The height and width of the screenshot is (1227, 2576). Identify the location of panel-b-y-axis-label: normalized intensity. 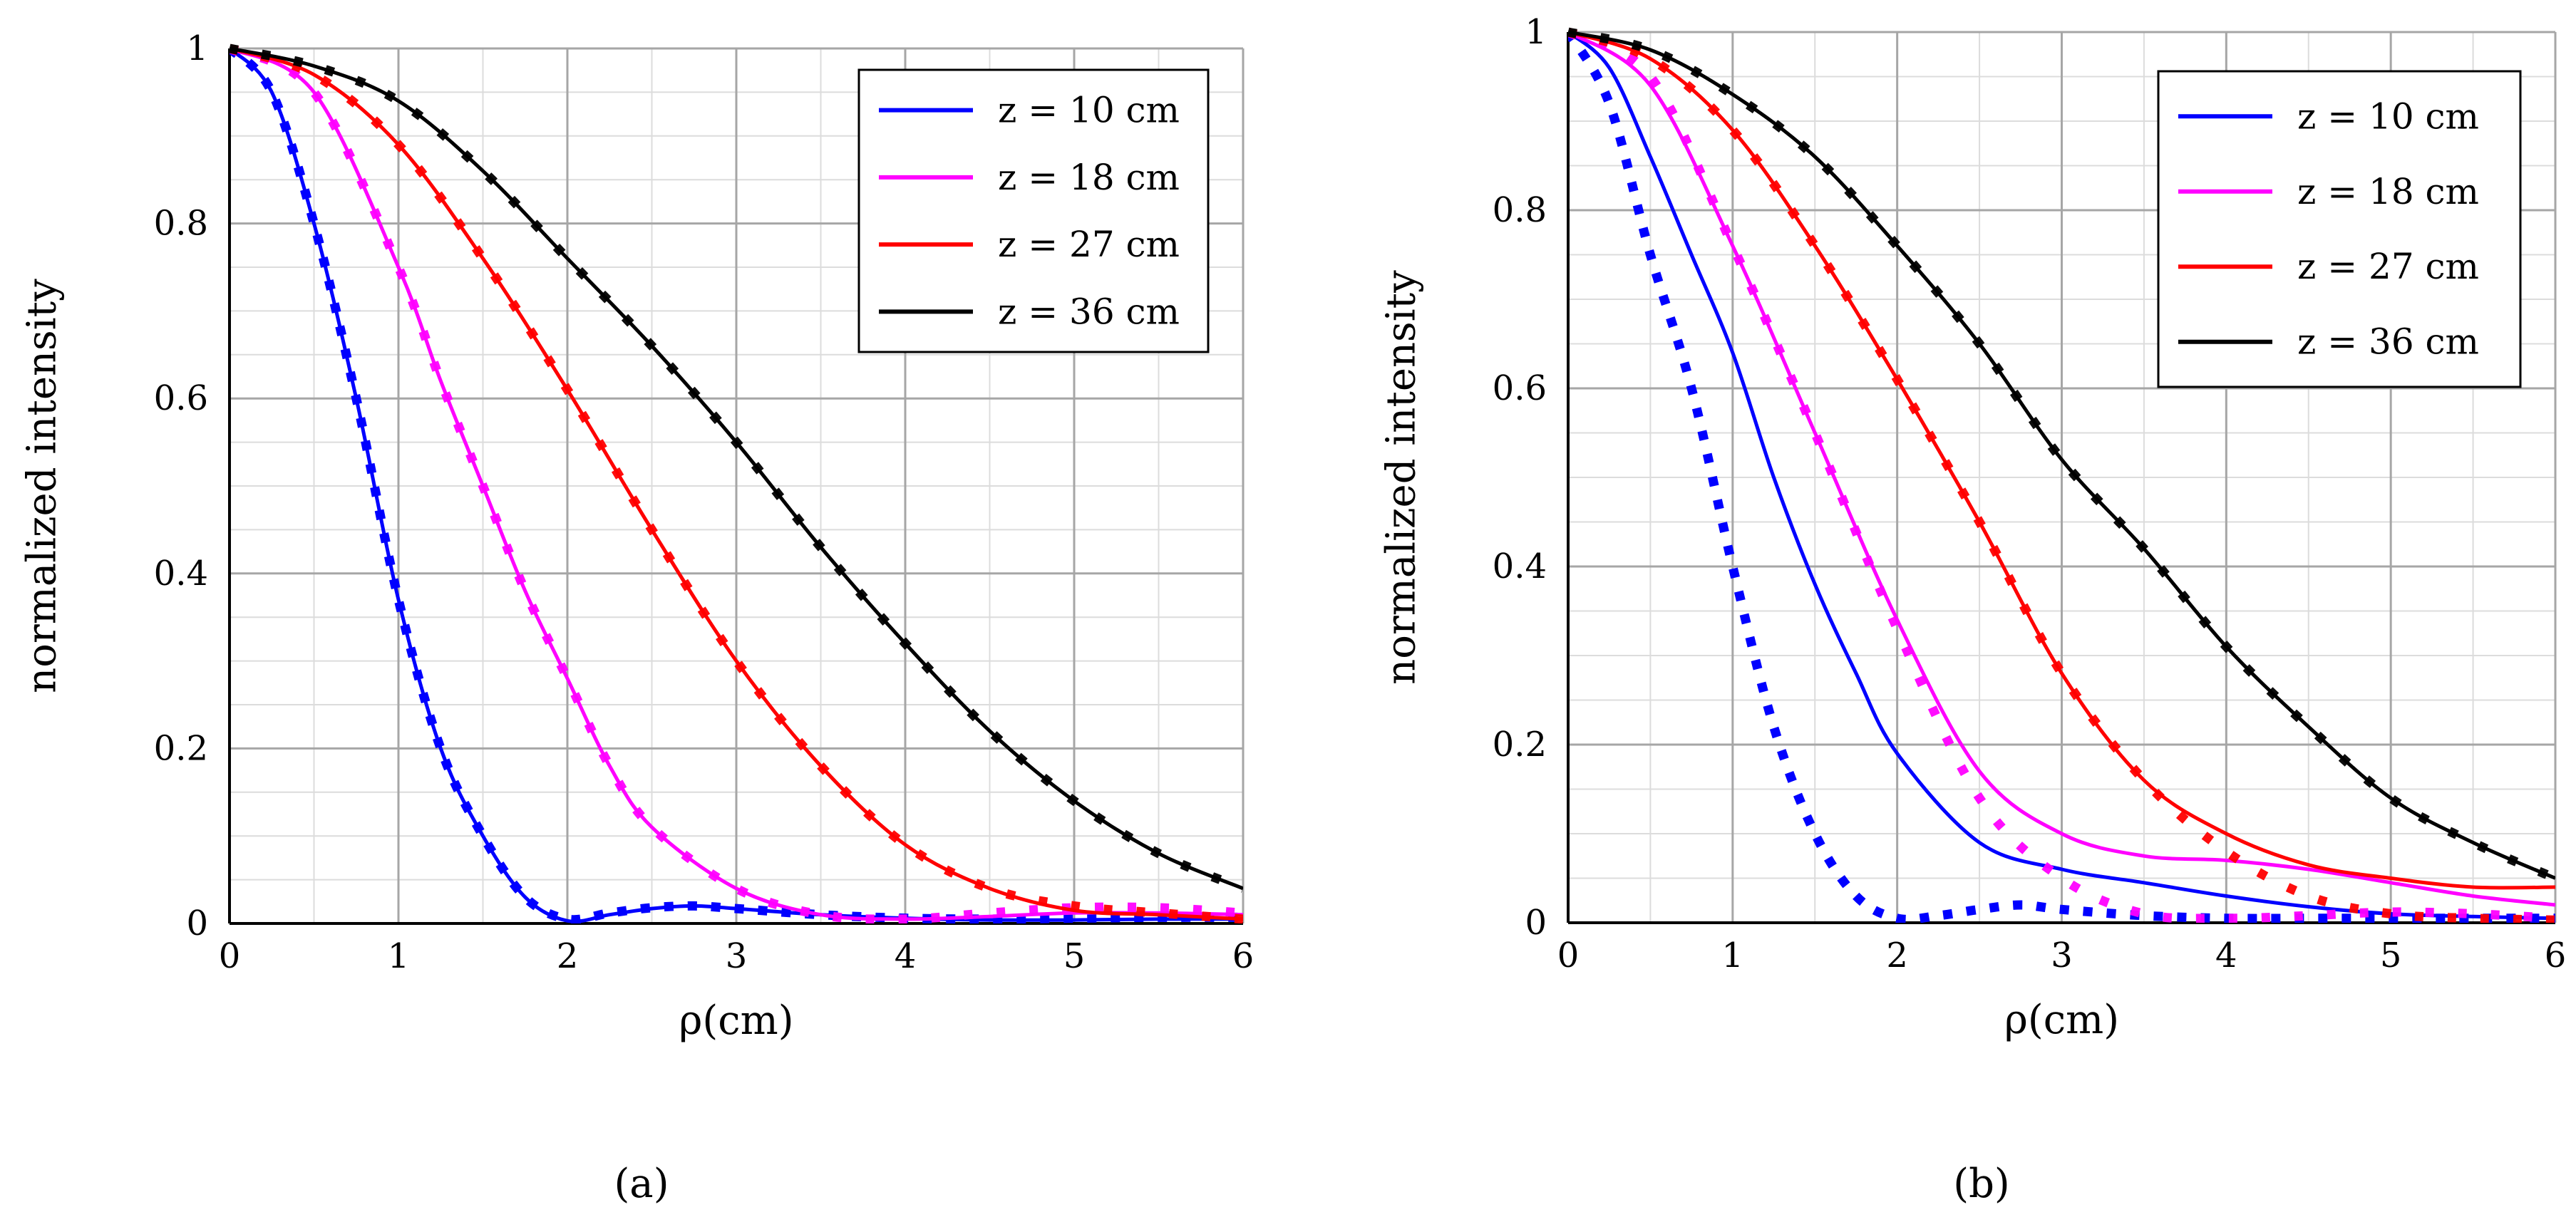
(1402, 477).